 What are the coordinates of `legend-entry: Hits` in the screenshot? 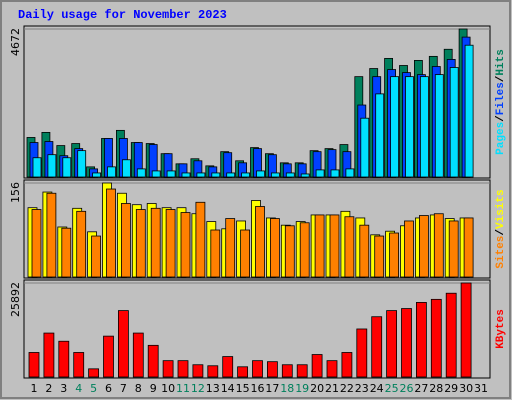 It's located at (501, 62).